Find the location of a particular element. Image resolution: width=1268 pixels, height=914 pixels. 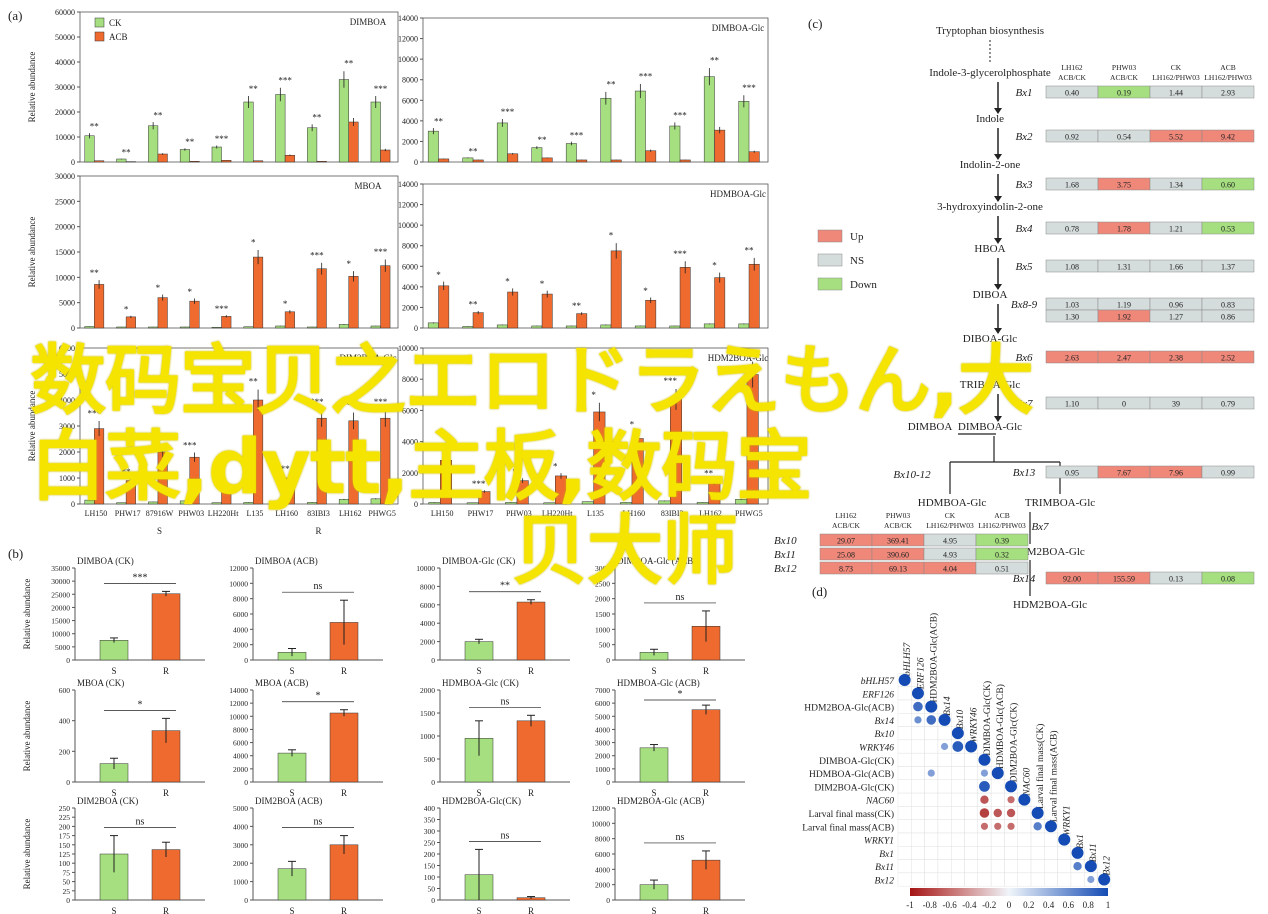

cell-value: 1.78 is located at coordinates (1124, 229).